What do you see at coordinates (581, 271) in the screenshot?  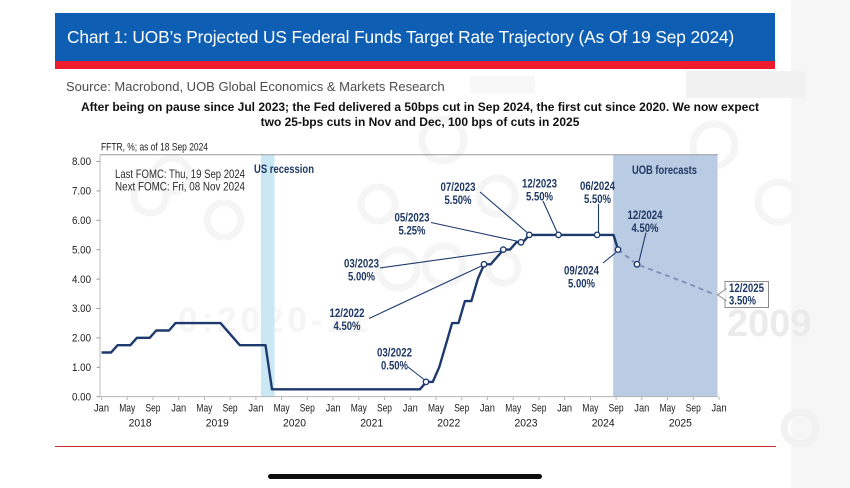 I see `svg-text: 09/2024` at bounding box center [581, 271].